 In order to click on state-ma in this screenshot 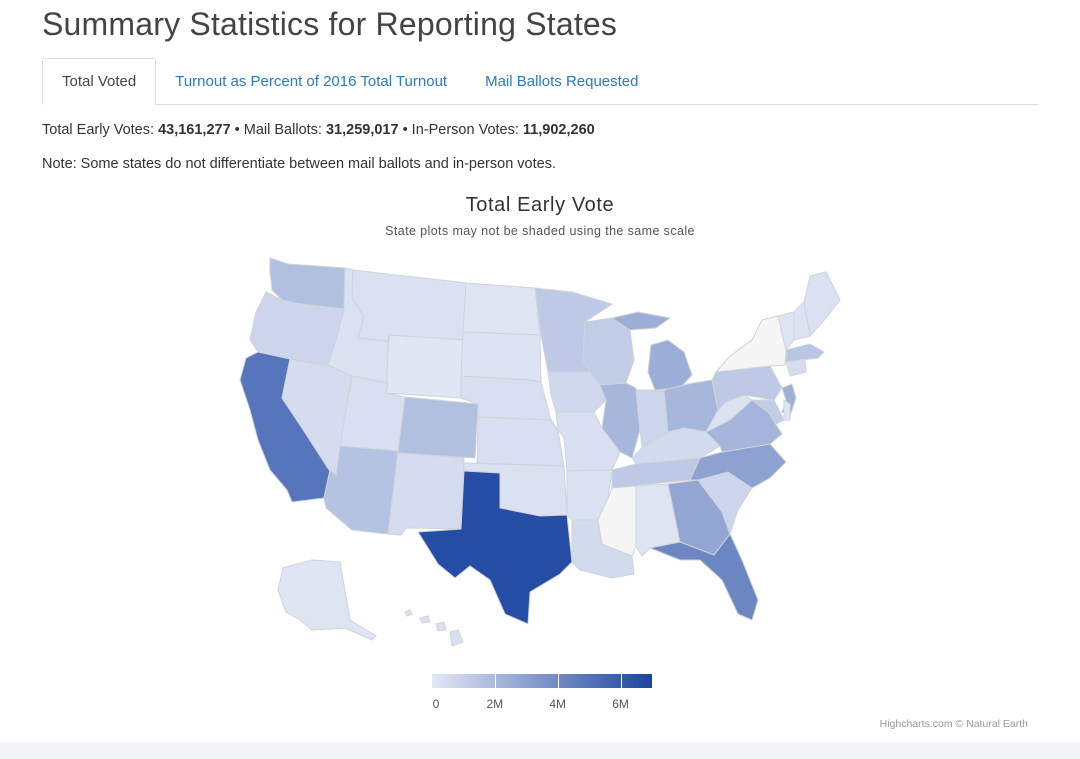, I will do `click(805, 353)`.